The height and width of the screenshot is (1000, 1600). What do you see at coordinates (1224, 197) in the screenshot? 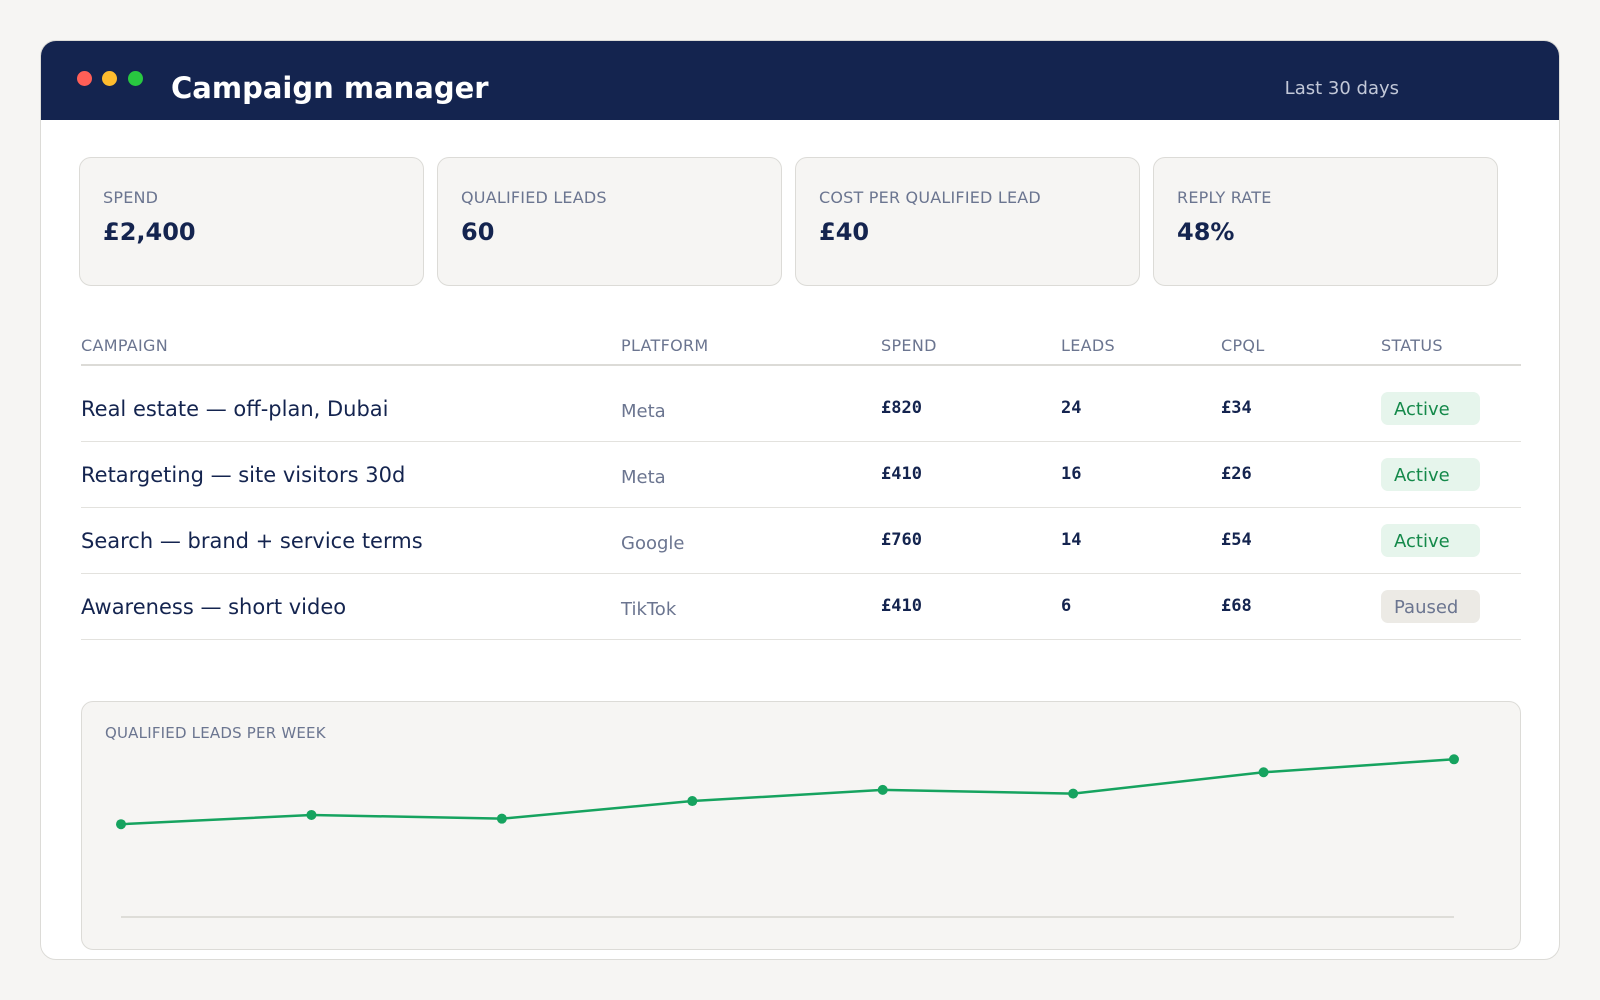
I see `kpi-label: REPLY RATE` at bounding box center [1224, 197].